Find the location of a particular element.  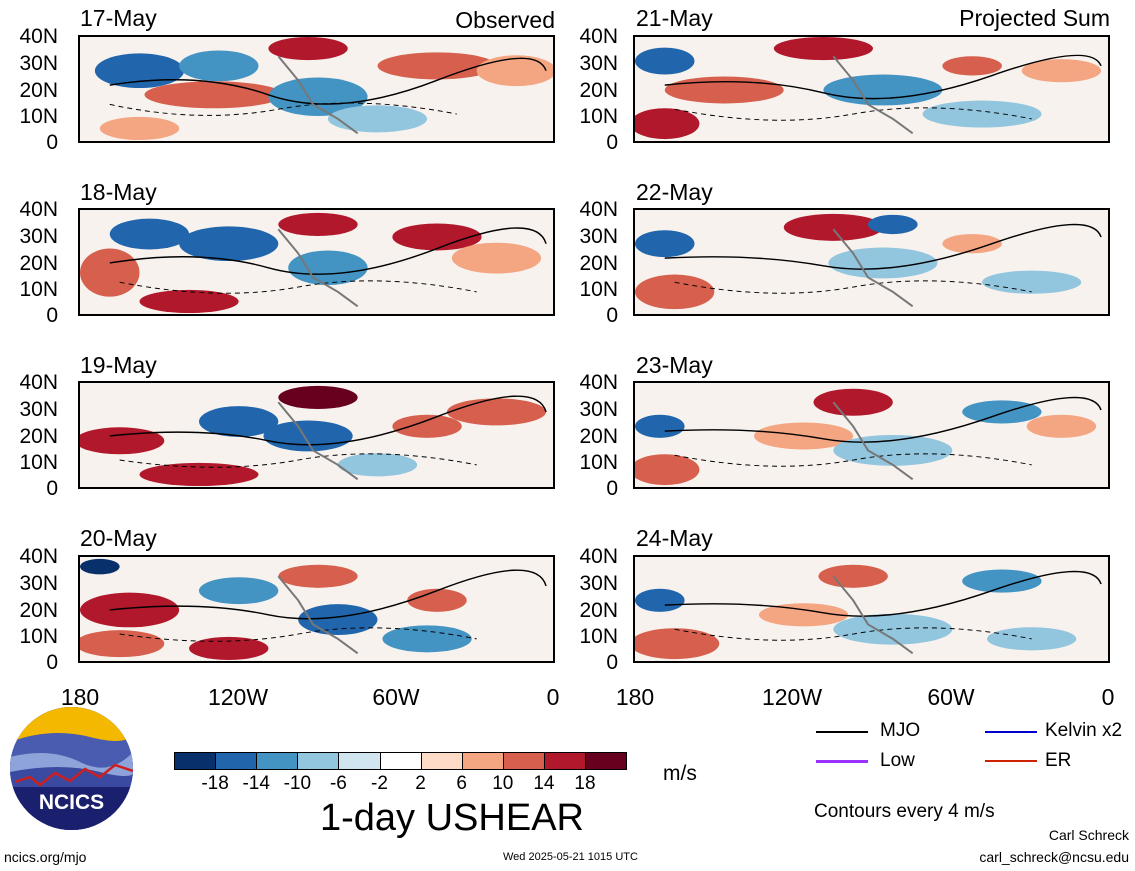

figure-title: 1-day USHEAR is located at coordinates (452, 818).